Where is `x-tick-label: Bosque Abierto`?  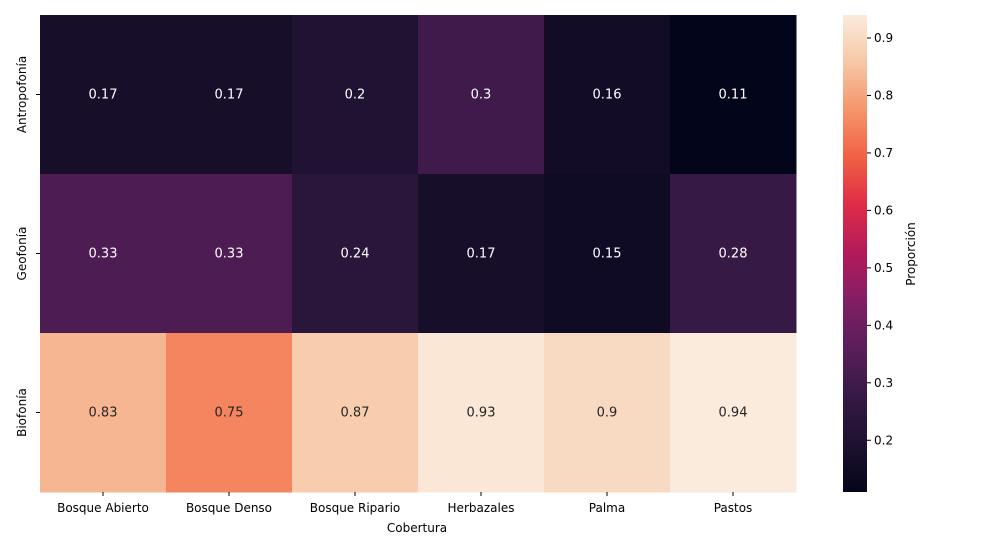
x-tick-label: Bosque Abierto is located at coordinates (103, 508).